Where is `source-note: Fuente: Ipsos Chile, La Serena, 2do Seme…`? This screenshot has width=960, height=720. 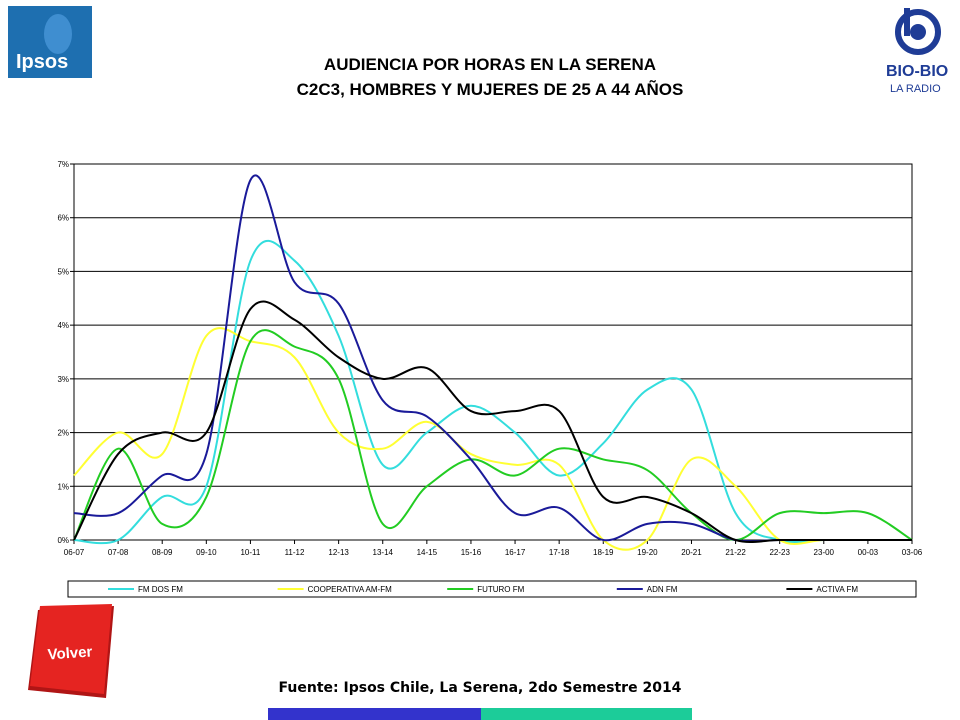
source-note: Fuente: Ipsos Chile, La Serena, 2do Seme… is located at coordinates (480, 688).